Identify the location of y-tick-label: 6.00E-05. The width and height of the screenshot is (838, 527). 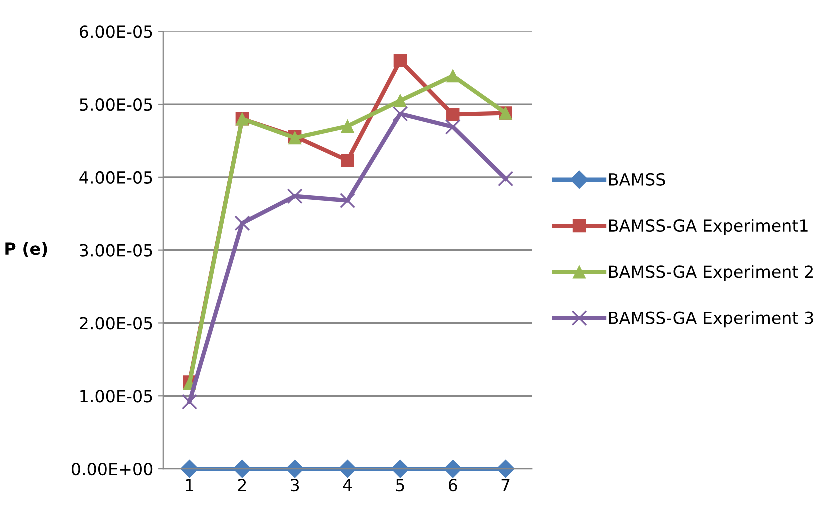
(116, 32).